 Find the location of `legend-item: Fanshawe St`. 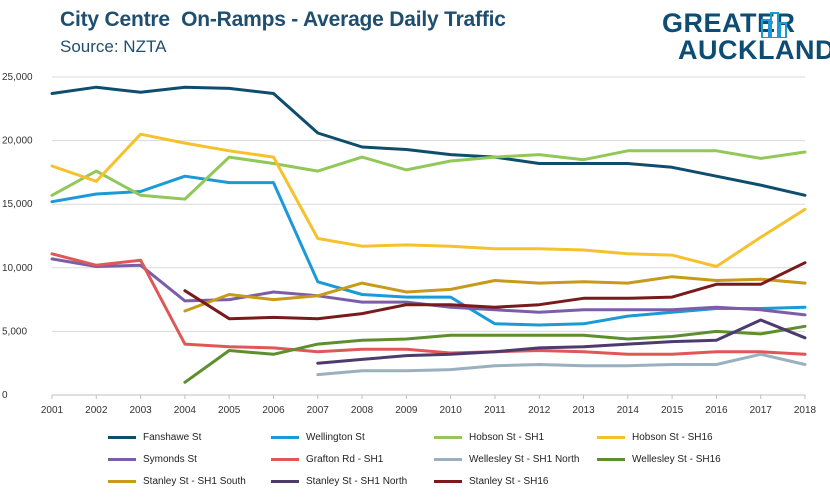

legend-item: Fanshawe St is located at coordinates (154, 437).